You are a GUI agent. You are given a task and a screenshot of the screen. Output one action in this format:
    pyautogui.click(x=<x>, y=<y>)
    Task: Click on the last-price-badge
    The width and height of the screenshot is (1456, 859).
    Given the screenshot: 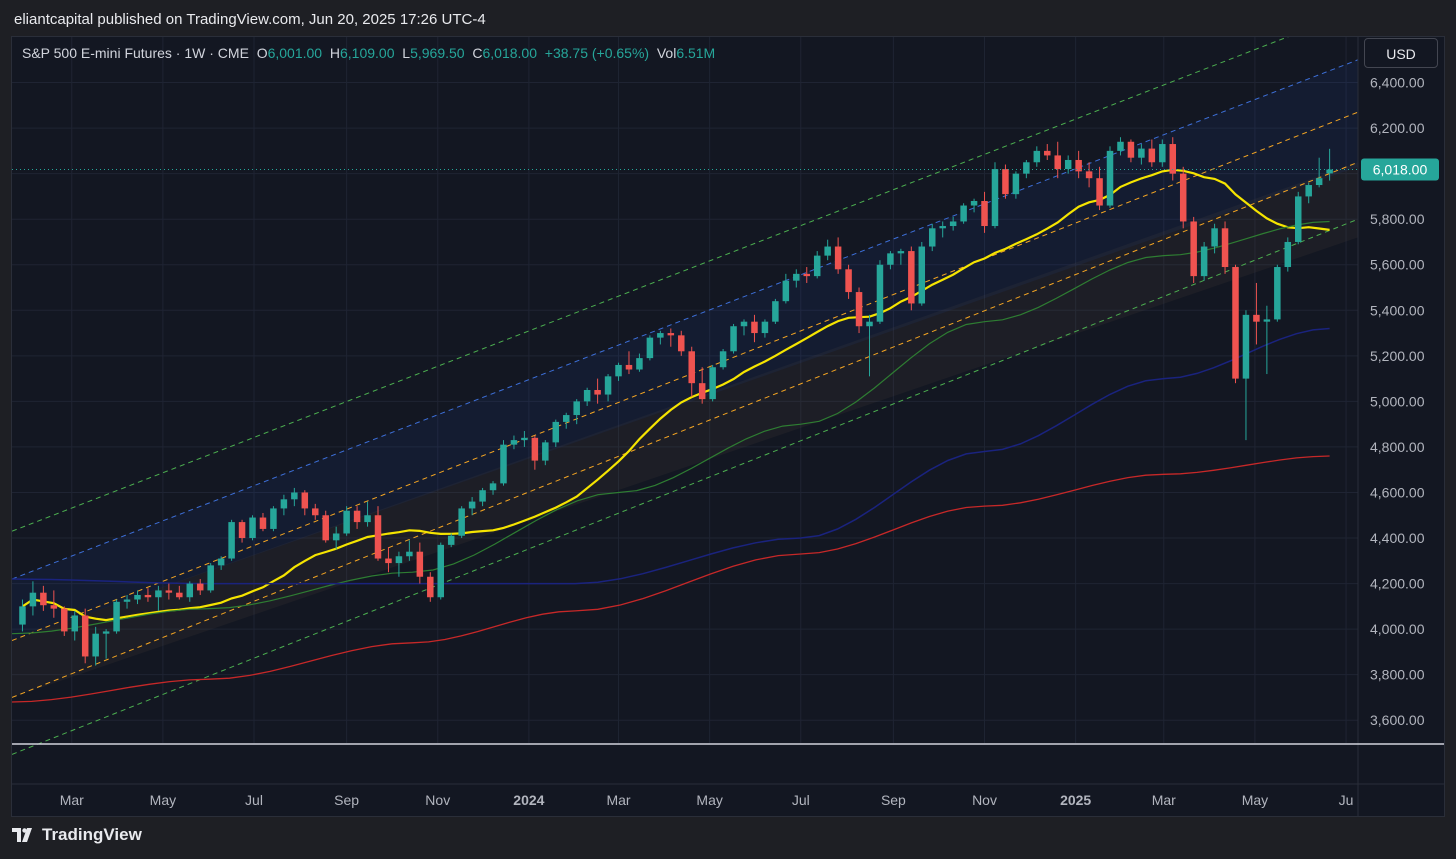 What is the action you would take?
    pyautogui.click(x=1400, y=169)
    